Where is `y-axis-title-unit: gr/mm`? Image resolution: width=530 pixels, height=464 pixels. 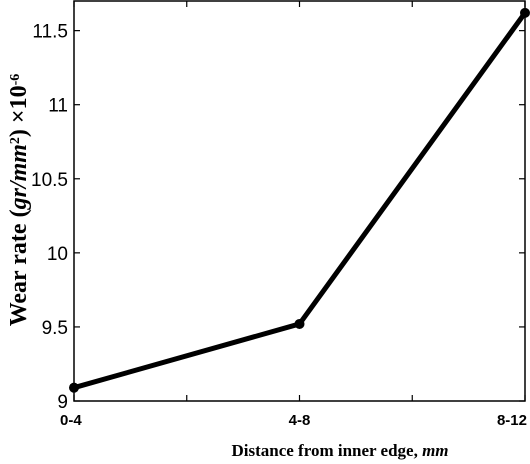
y-axis-title-unit: gr/mm is located at coordinates (19, 177).